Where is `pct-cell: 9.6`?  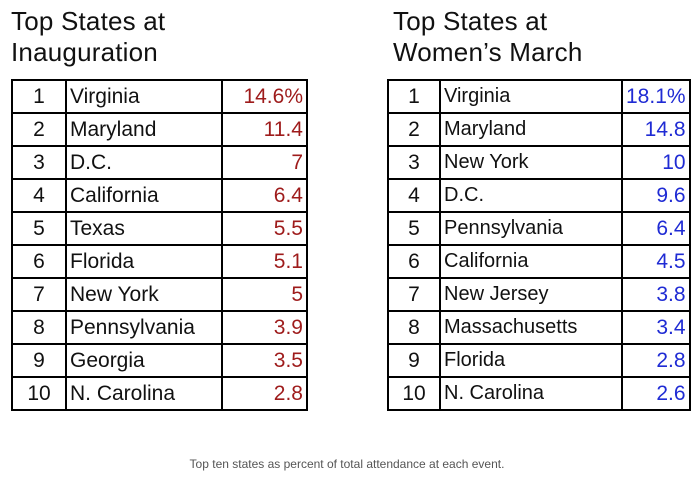 pct-cell: 9.6 is located at coordinates (656, 195).